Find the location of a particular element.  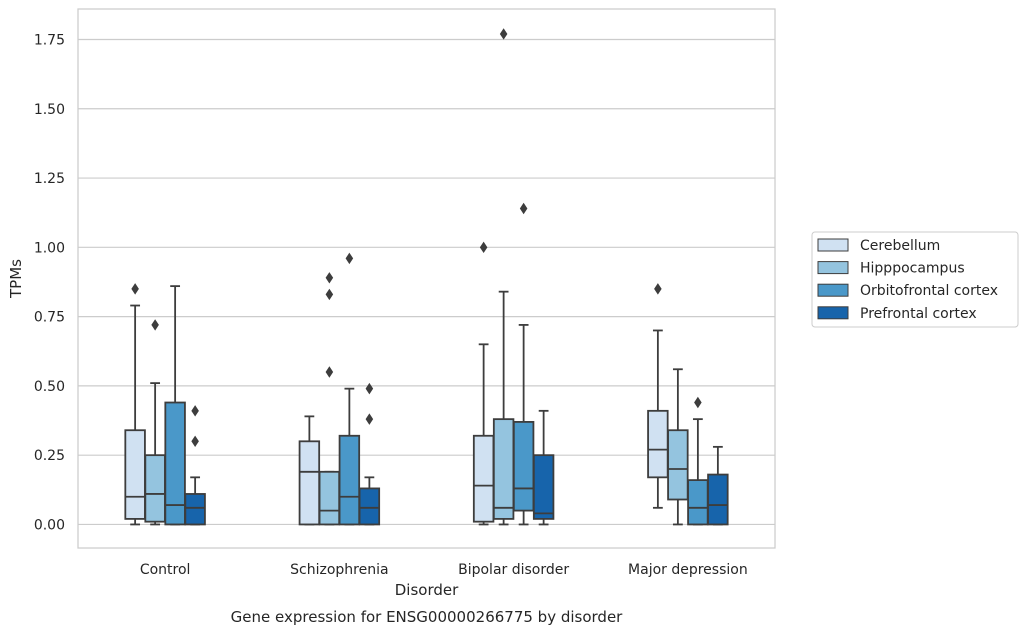

x-tick-label: Control is located at coordinates (165, 570).